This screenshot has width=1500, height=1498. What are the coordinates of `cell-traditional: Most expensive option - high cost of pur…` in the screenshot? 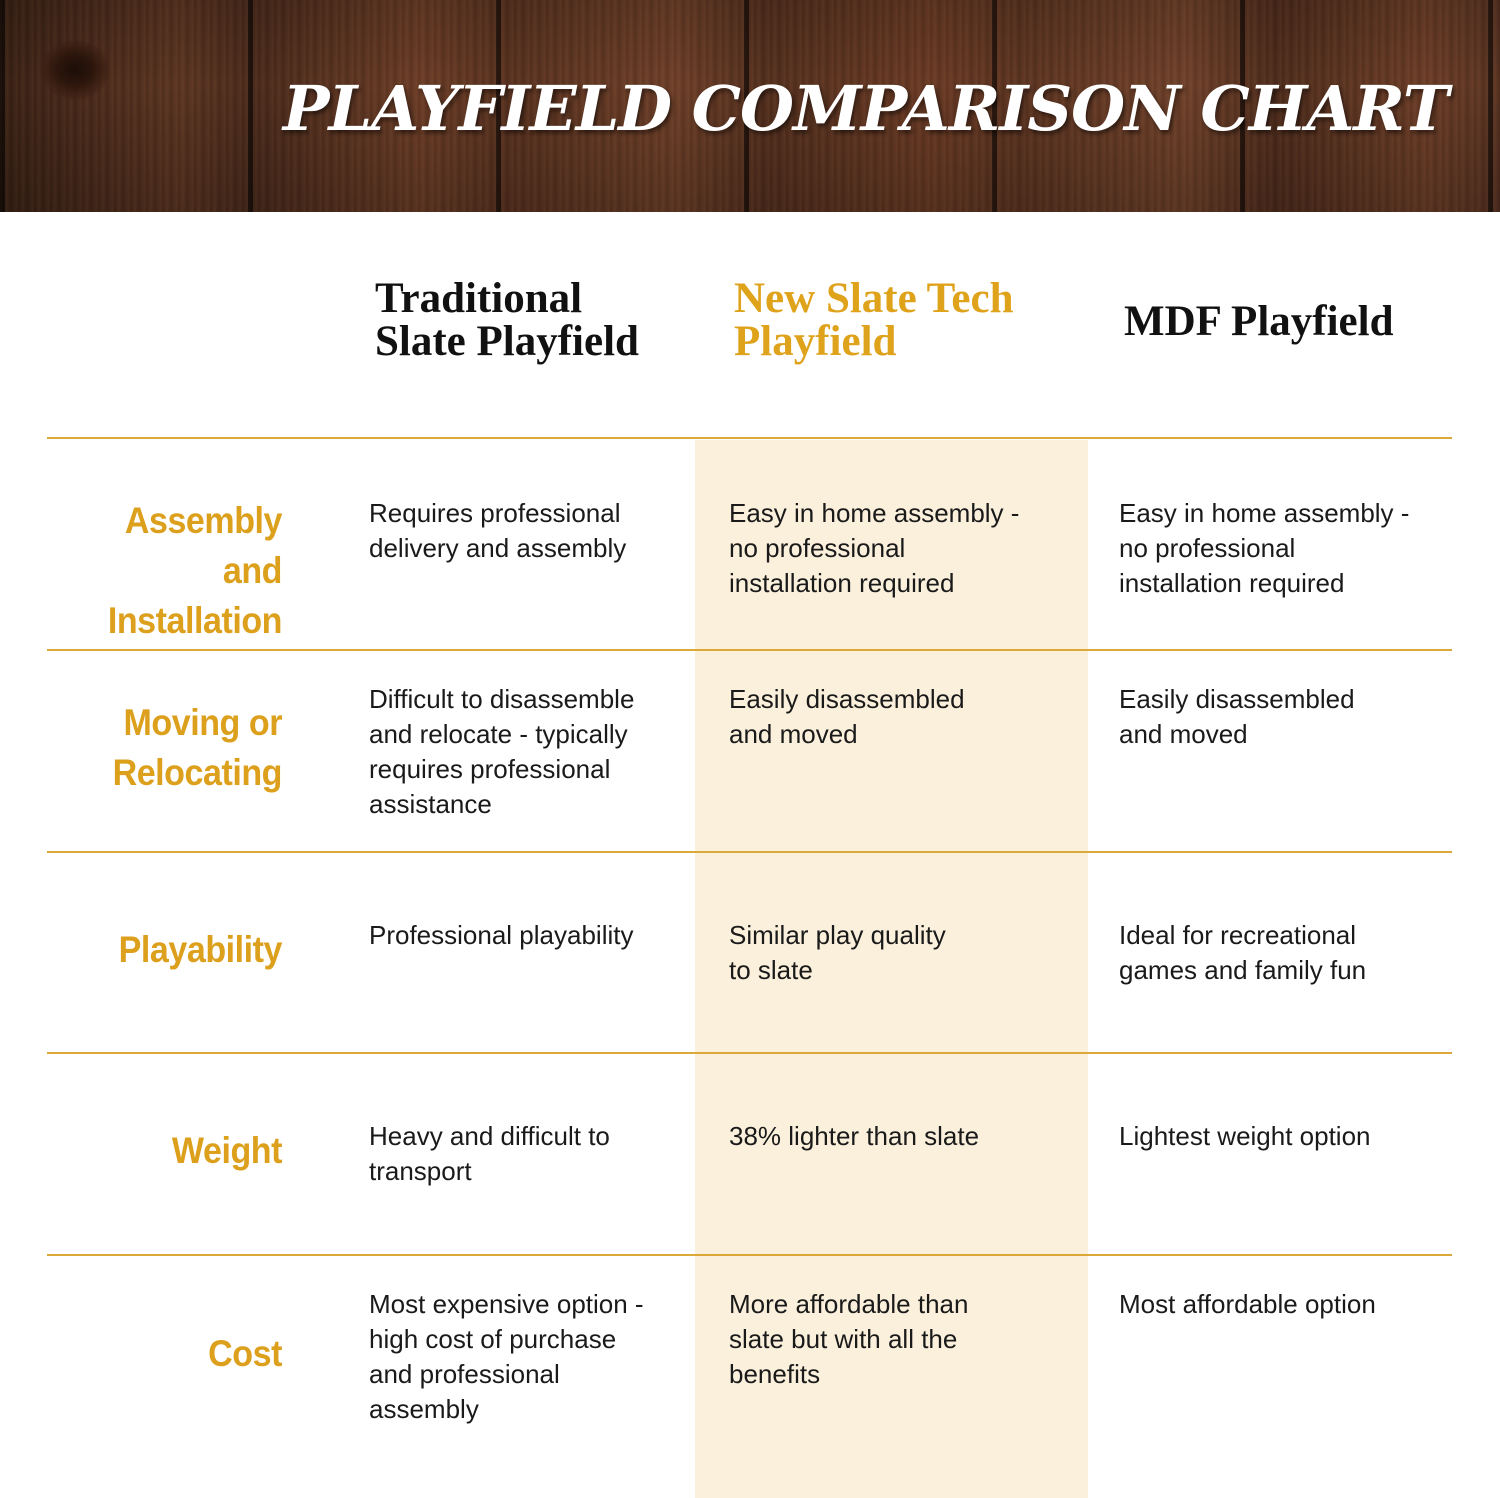 It's located at (506, 1357).